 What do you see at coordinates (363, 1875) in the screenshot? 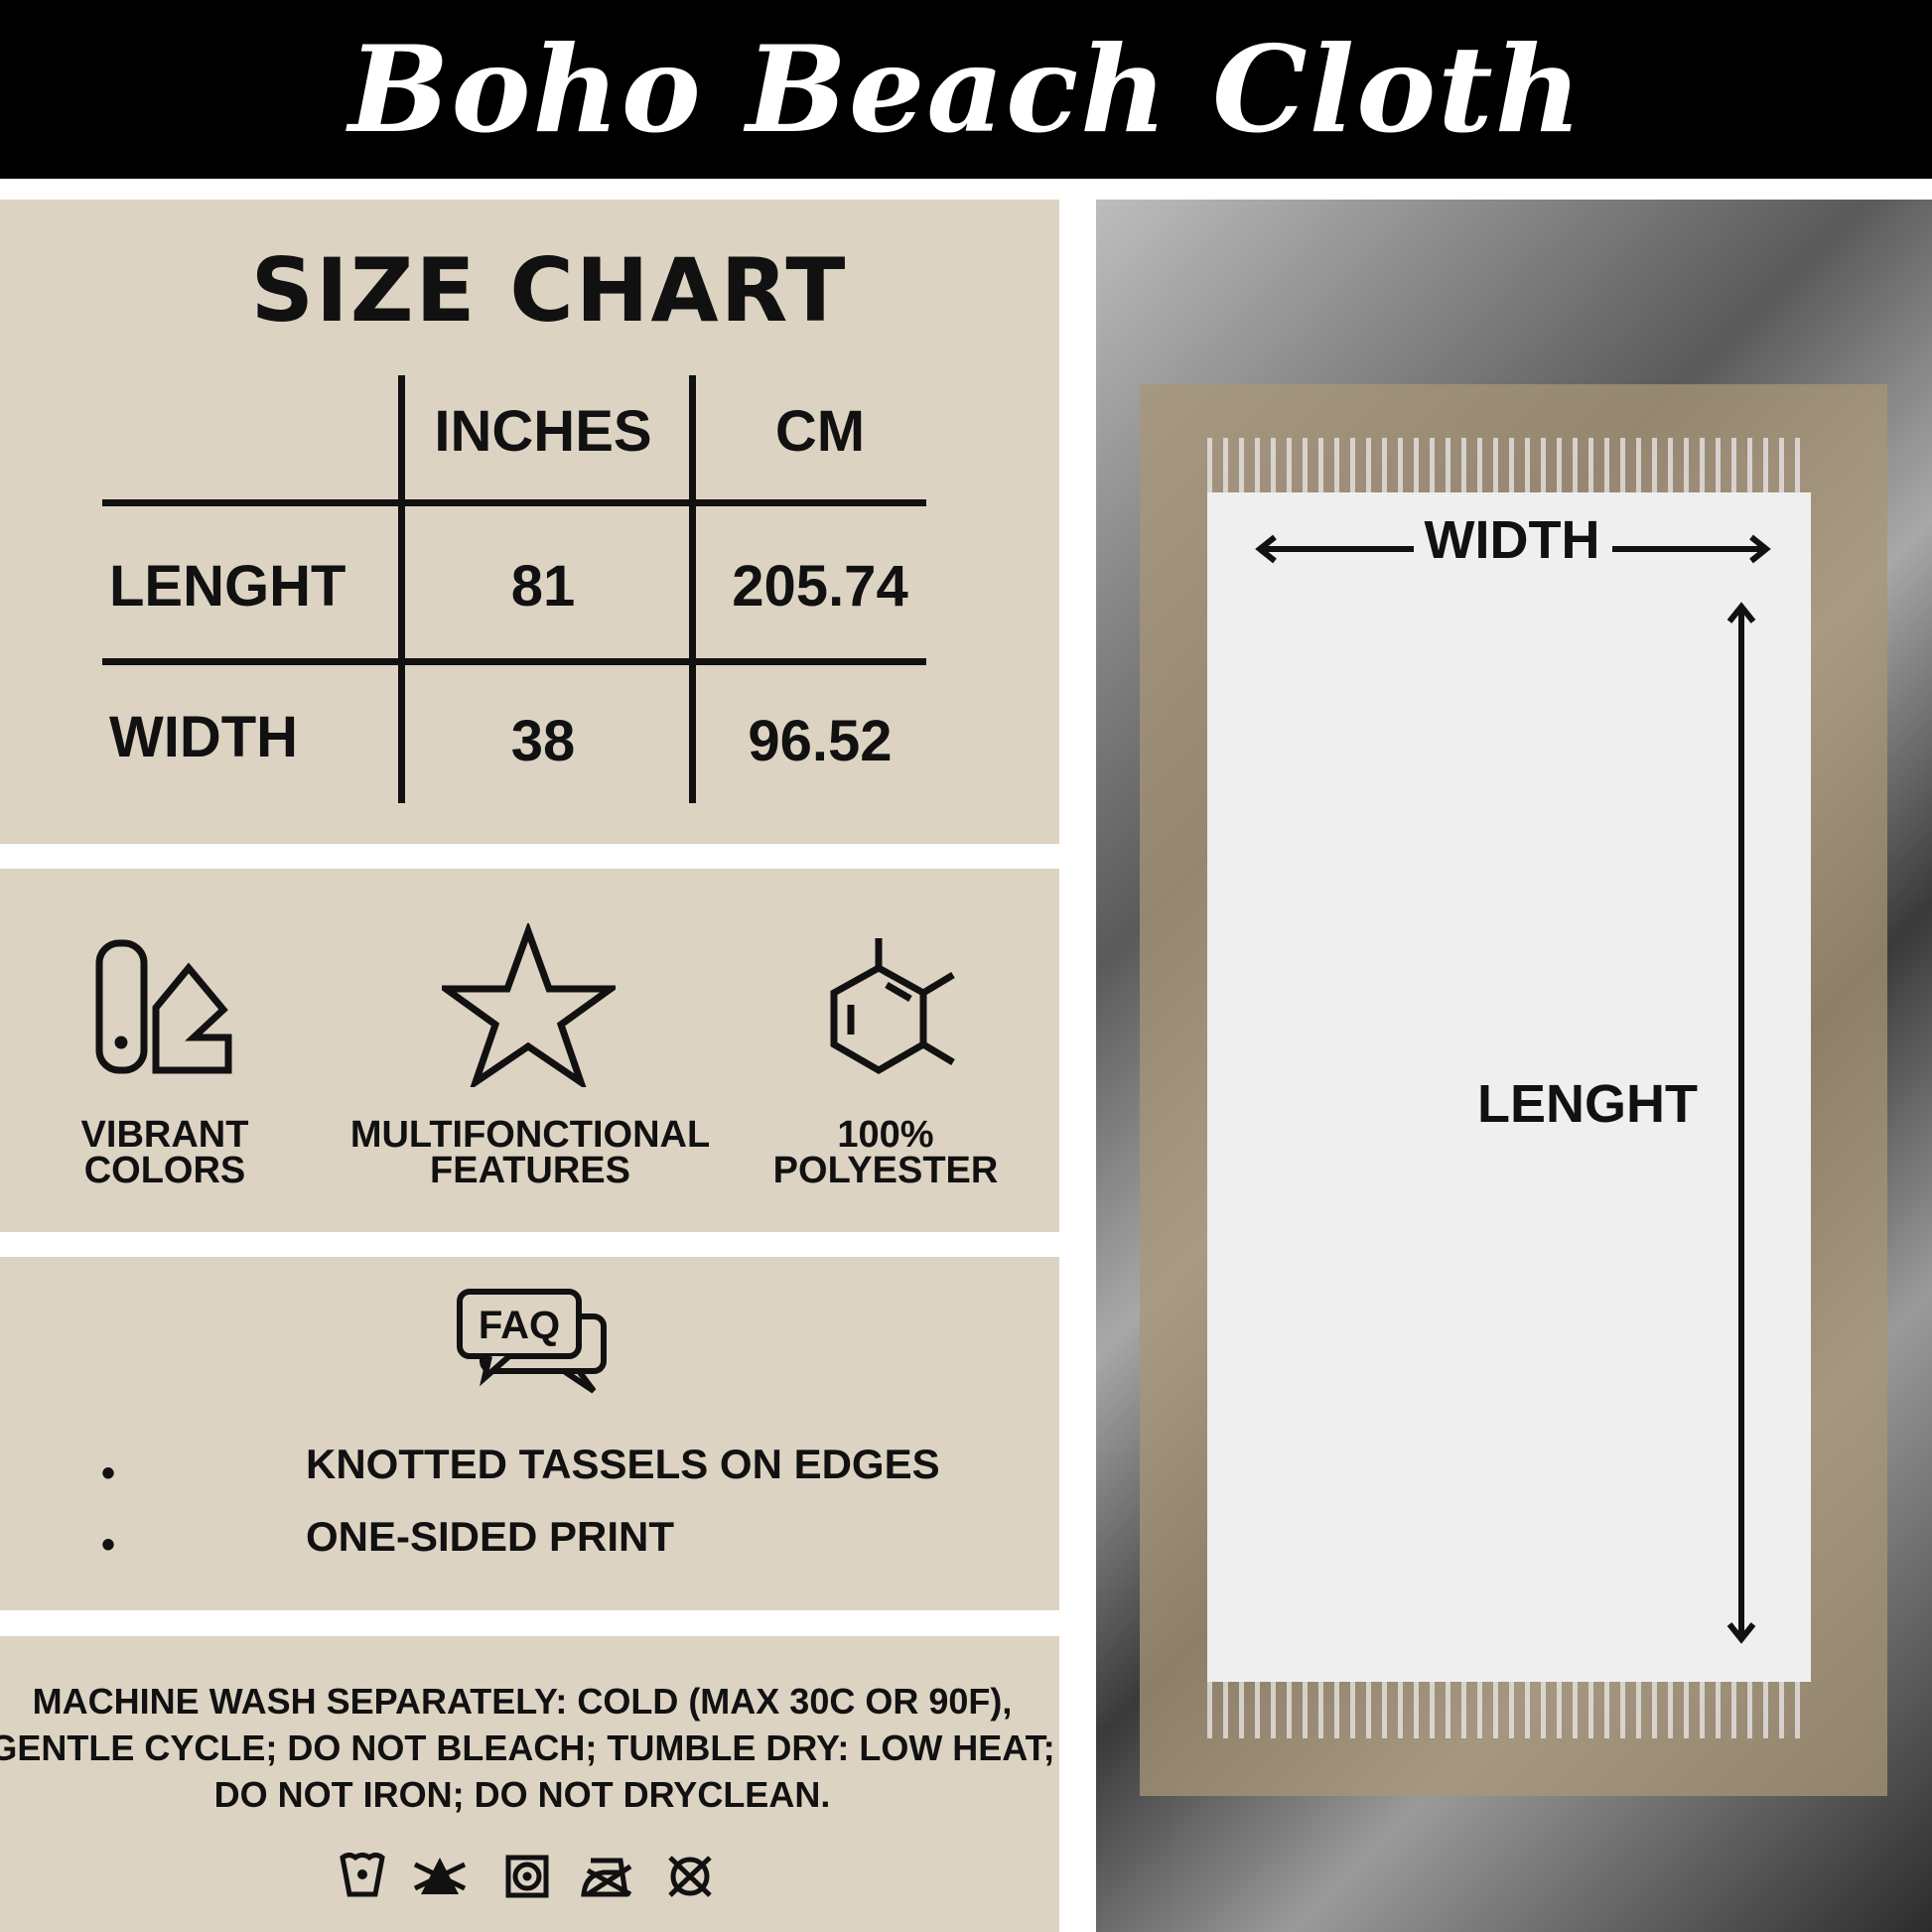
I see `wash-cold-icon` at bounding box center [363, 1875].